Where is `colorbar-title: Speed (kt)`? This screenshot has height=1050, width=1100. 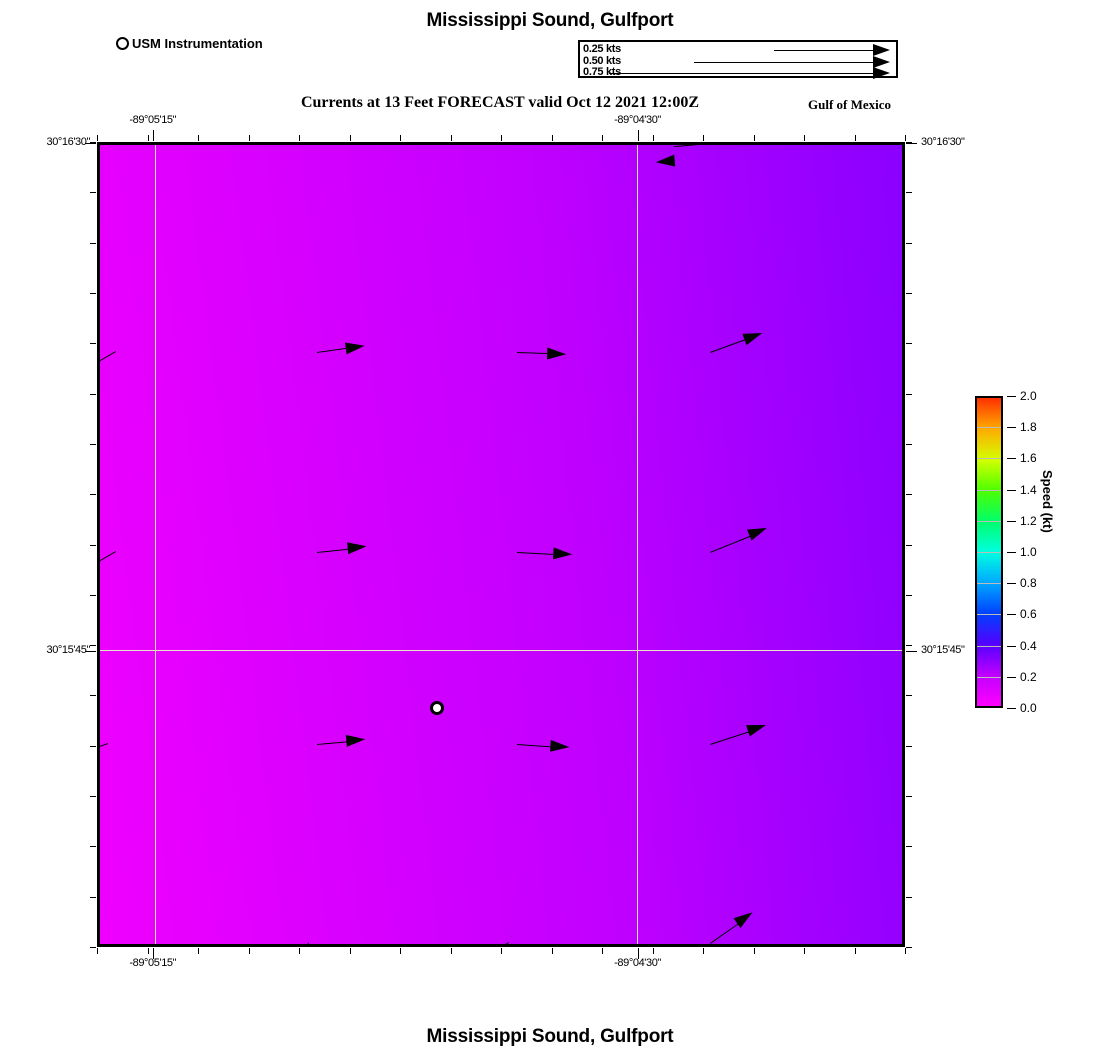 colorbar-title: Speed (kt) is located at coordinates (1047, 501).